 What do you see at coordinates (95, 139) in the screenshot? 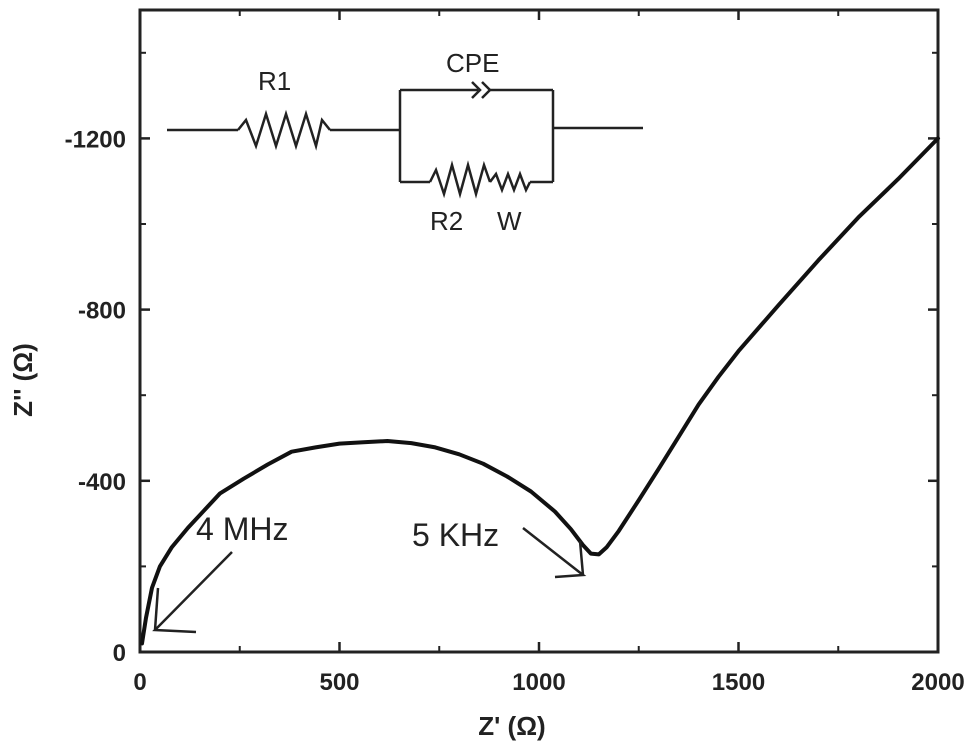
I see `y-tick-label: -1200` at bounding box center [95, 139].